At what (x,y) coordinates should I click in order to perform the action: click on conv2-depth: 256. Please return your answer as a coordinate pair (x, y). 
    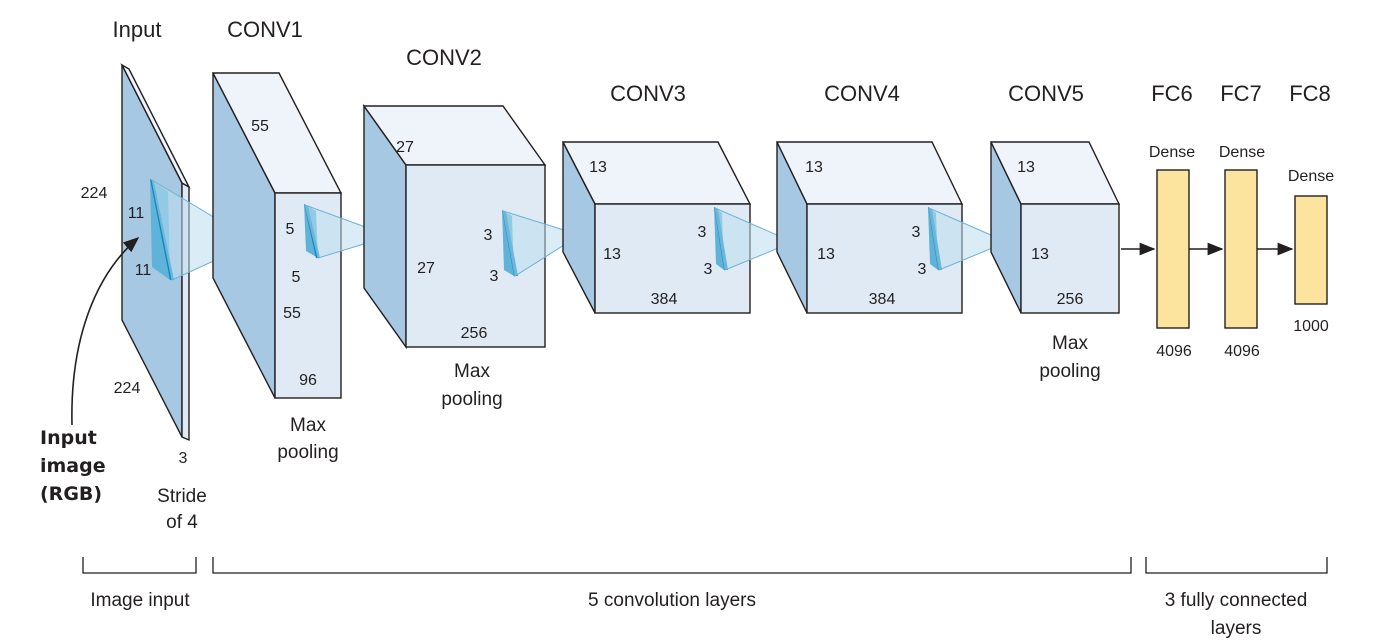
    Looking at the image, I should click on (474, 333).